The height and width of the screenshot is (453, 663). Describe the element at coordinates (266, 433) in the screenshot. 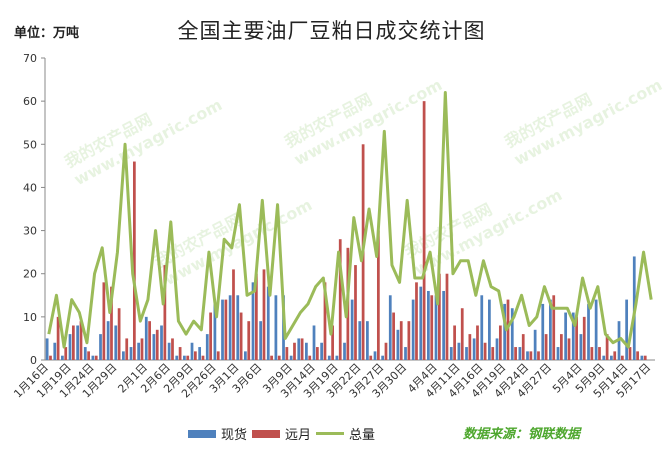

I see `legend-forward-swatch` at that location.